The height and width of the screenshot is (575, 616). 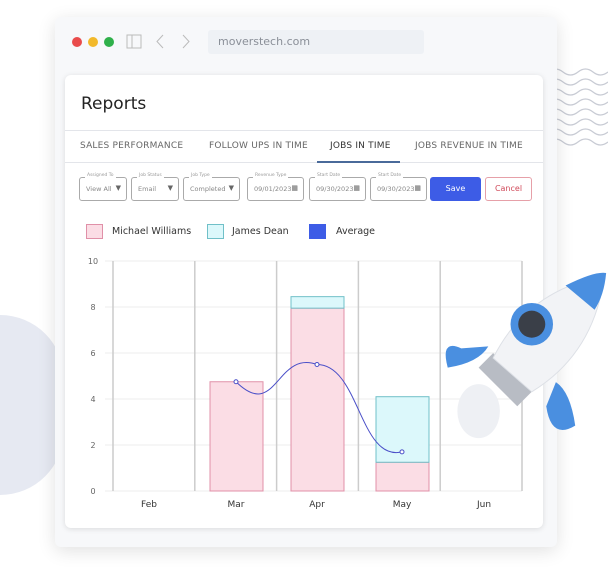 I want to click on x-tick-label: Jun, so click(x=483, y=505).